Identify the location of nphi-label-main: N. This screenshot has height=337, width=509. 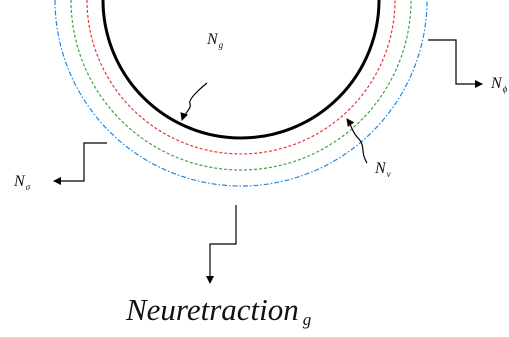
(496, 83).